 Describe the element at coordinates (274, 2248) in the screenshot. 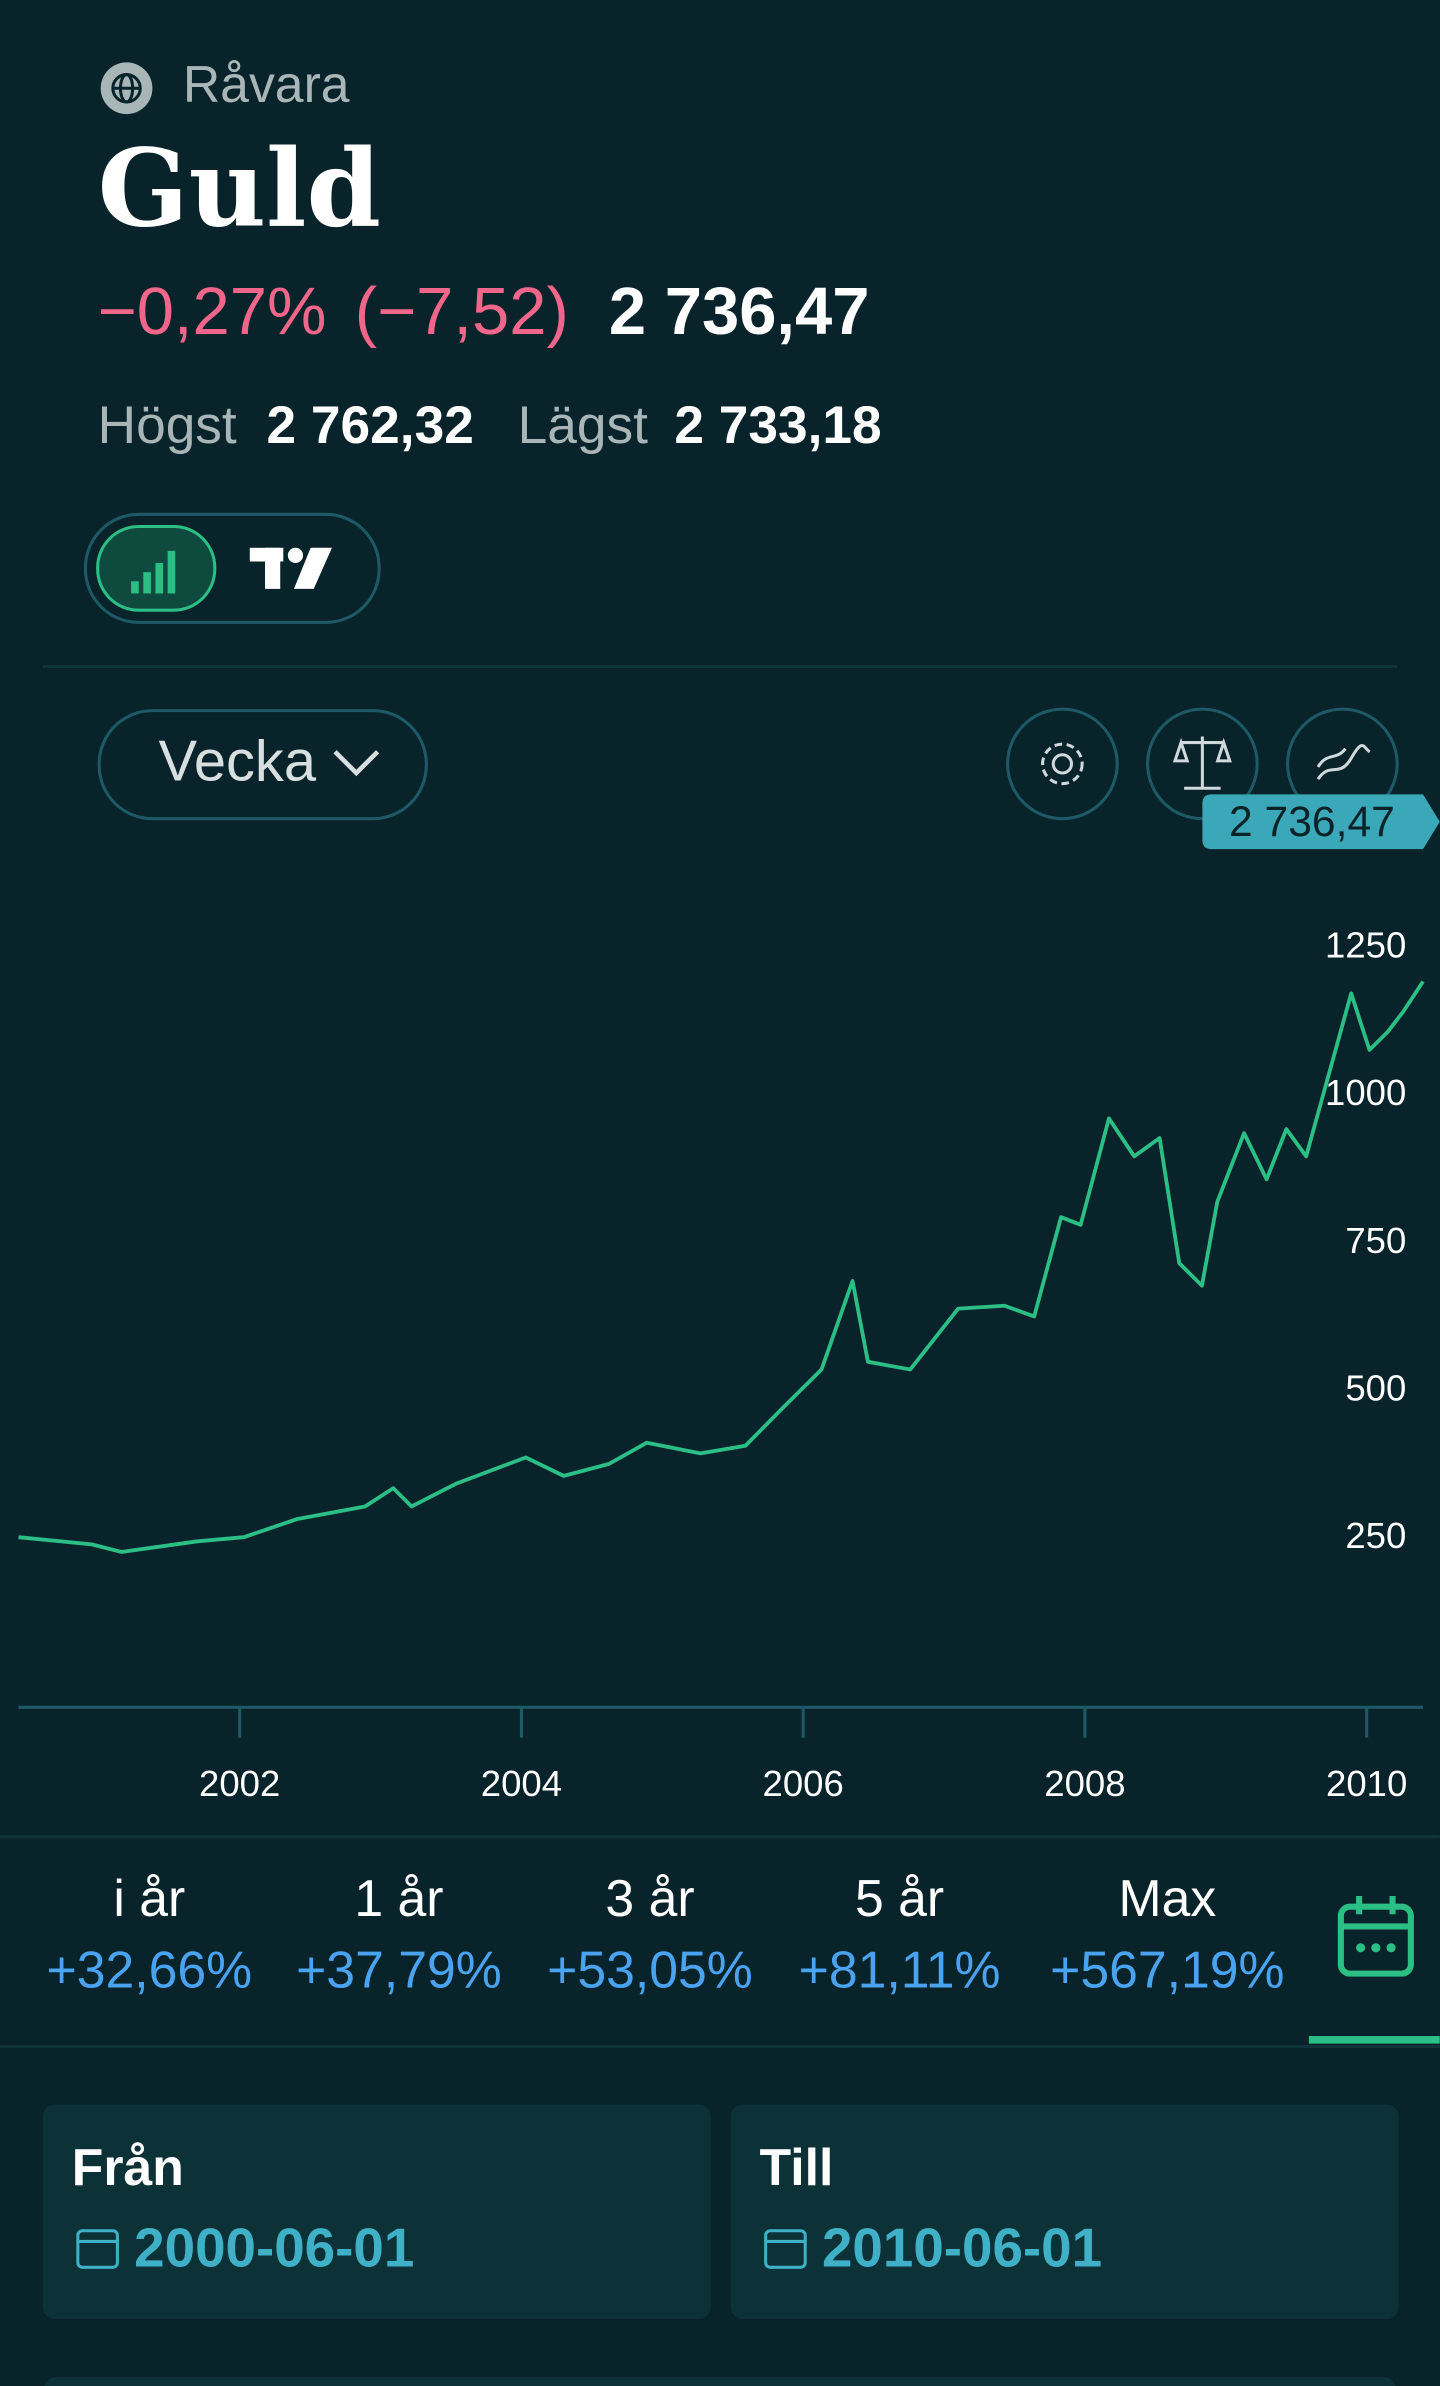

I see `from-date: 2000-06-01` at that location.